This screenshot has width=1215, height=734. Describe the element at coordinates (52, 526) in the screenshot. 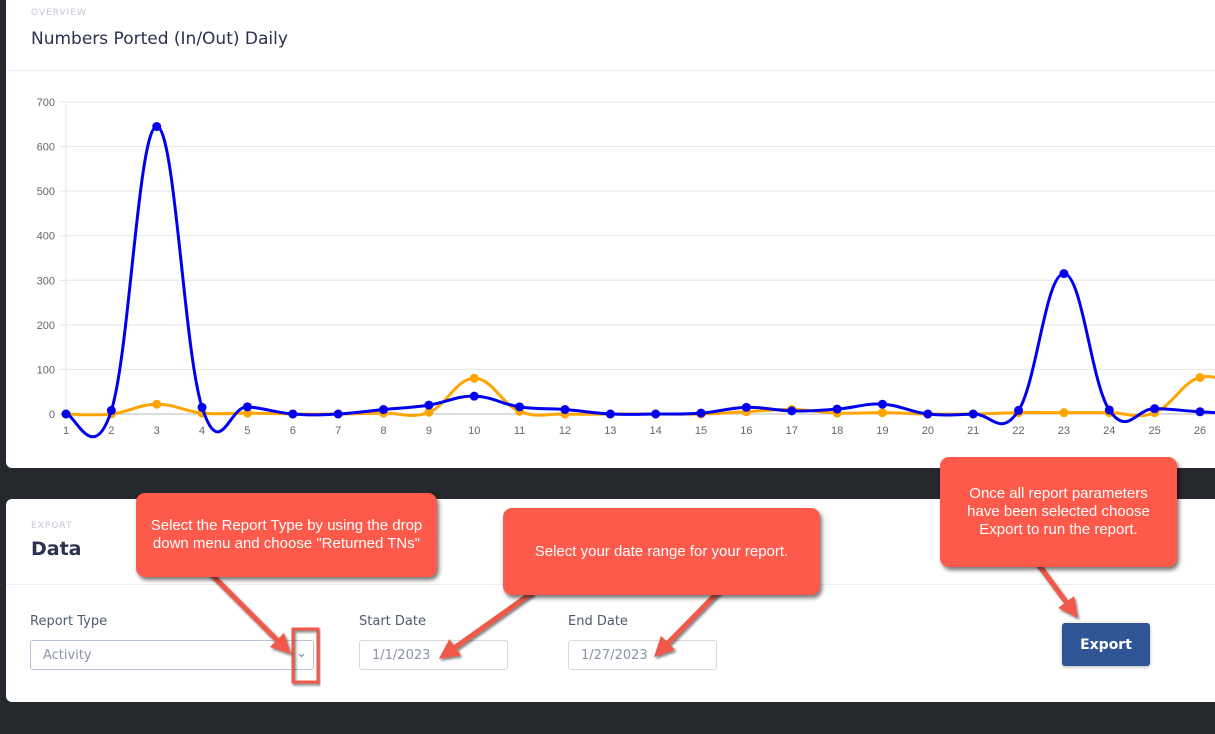

I see `export-eyebrow: EXPORT` at that location.